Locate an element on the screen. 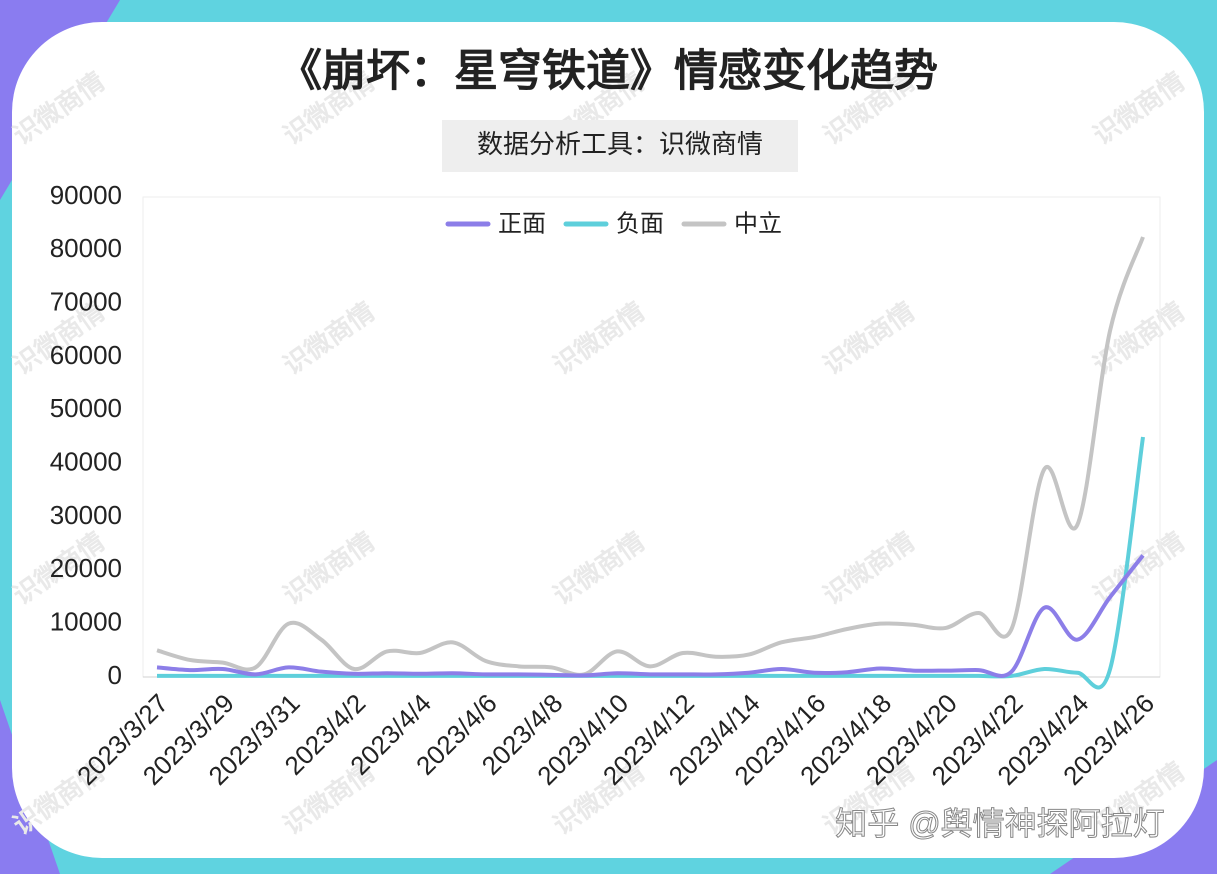 The image size is (1217, 874). y-tick-label: 30000 is located at coordinates (86, 515).